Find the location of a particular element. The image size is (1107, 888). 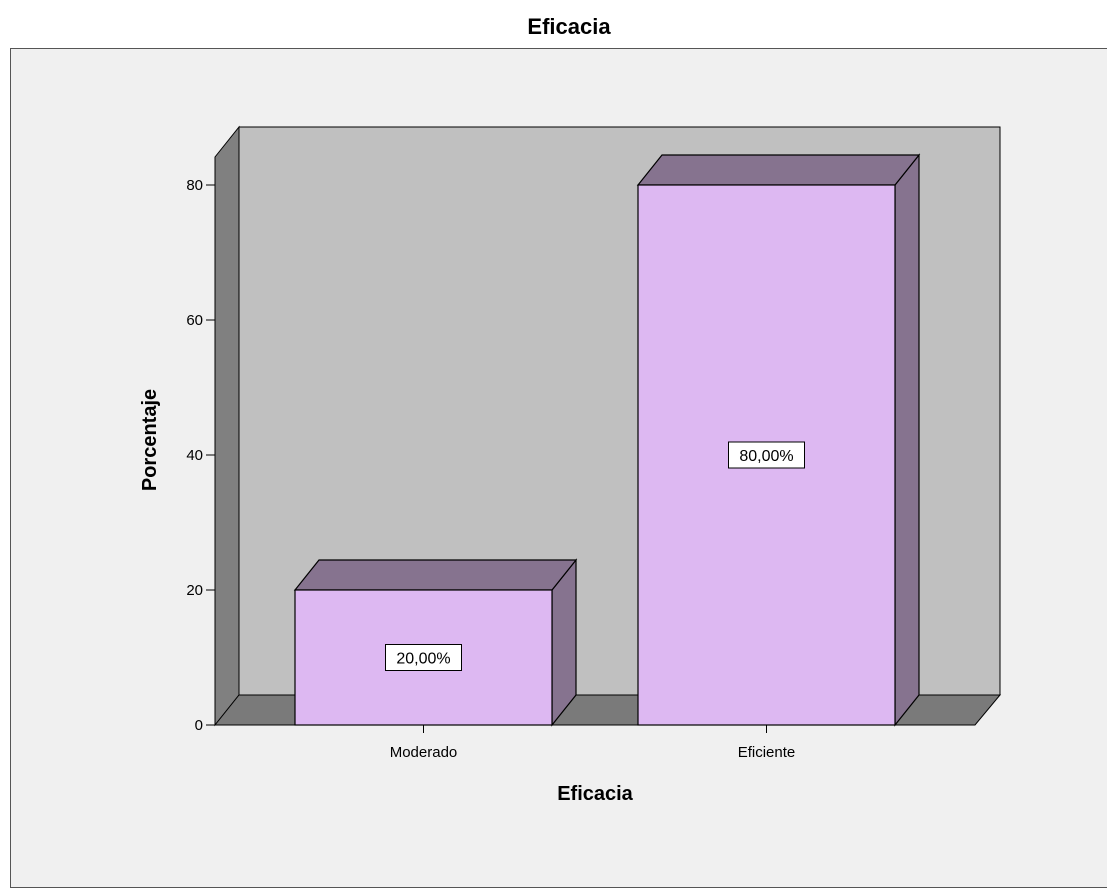

x-axis-title: Eficacia is located at coordinates (595, 794).